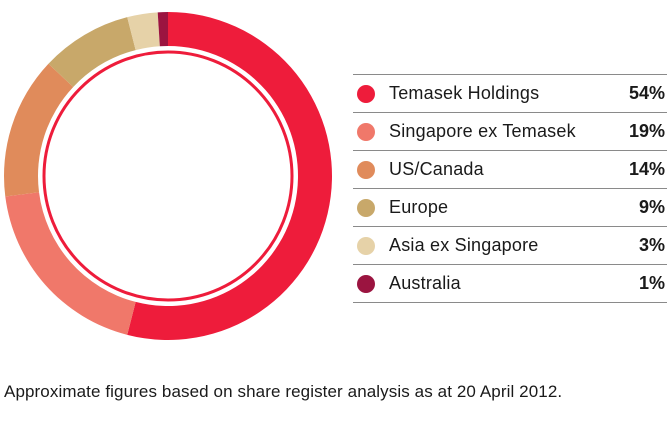 The height and width of the screenshot is (428, 670). What do you see at coordinates (38, 130) in the screenshot?
I see `donut-slice-us-canada` at bounding box center [38, 130].